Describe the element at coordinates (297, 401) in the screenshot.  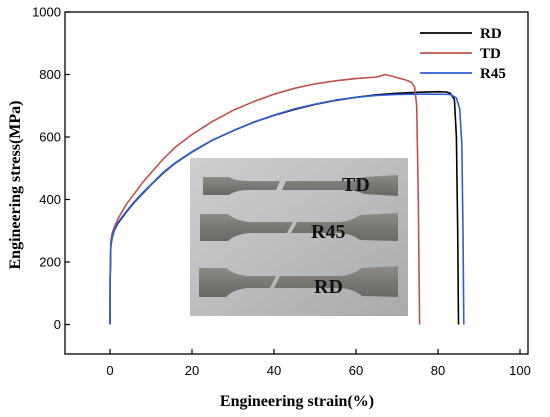
I see `x-axis-title: Engineering strain(%)` at that location.